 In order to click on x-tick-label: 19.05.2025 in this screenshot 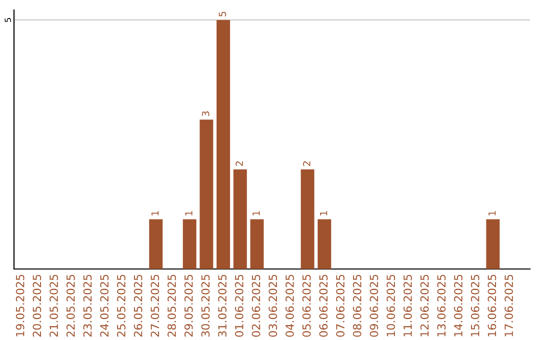, I will do `click(20, 305)`.